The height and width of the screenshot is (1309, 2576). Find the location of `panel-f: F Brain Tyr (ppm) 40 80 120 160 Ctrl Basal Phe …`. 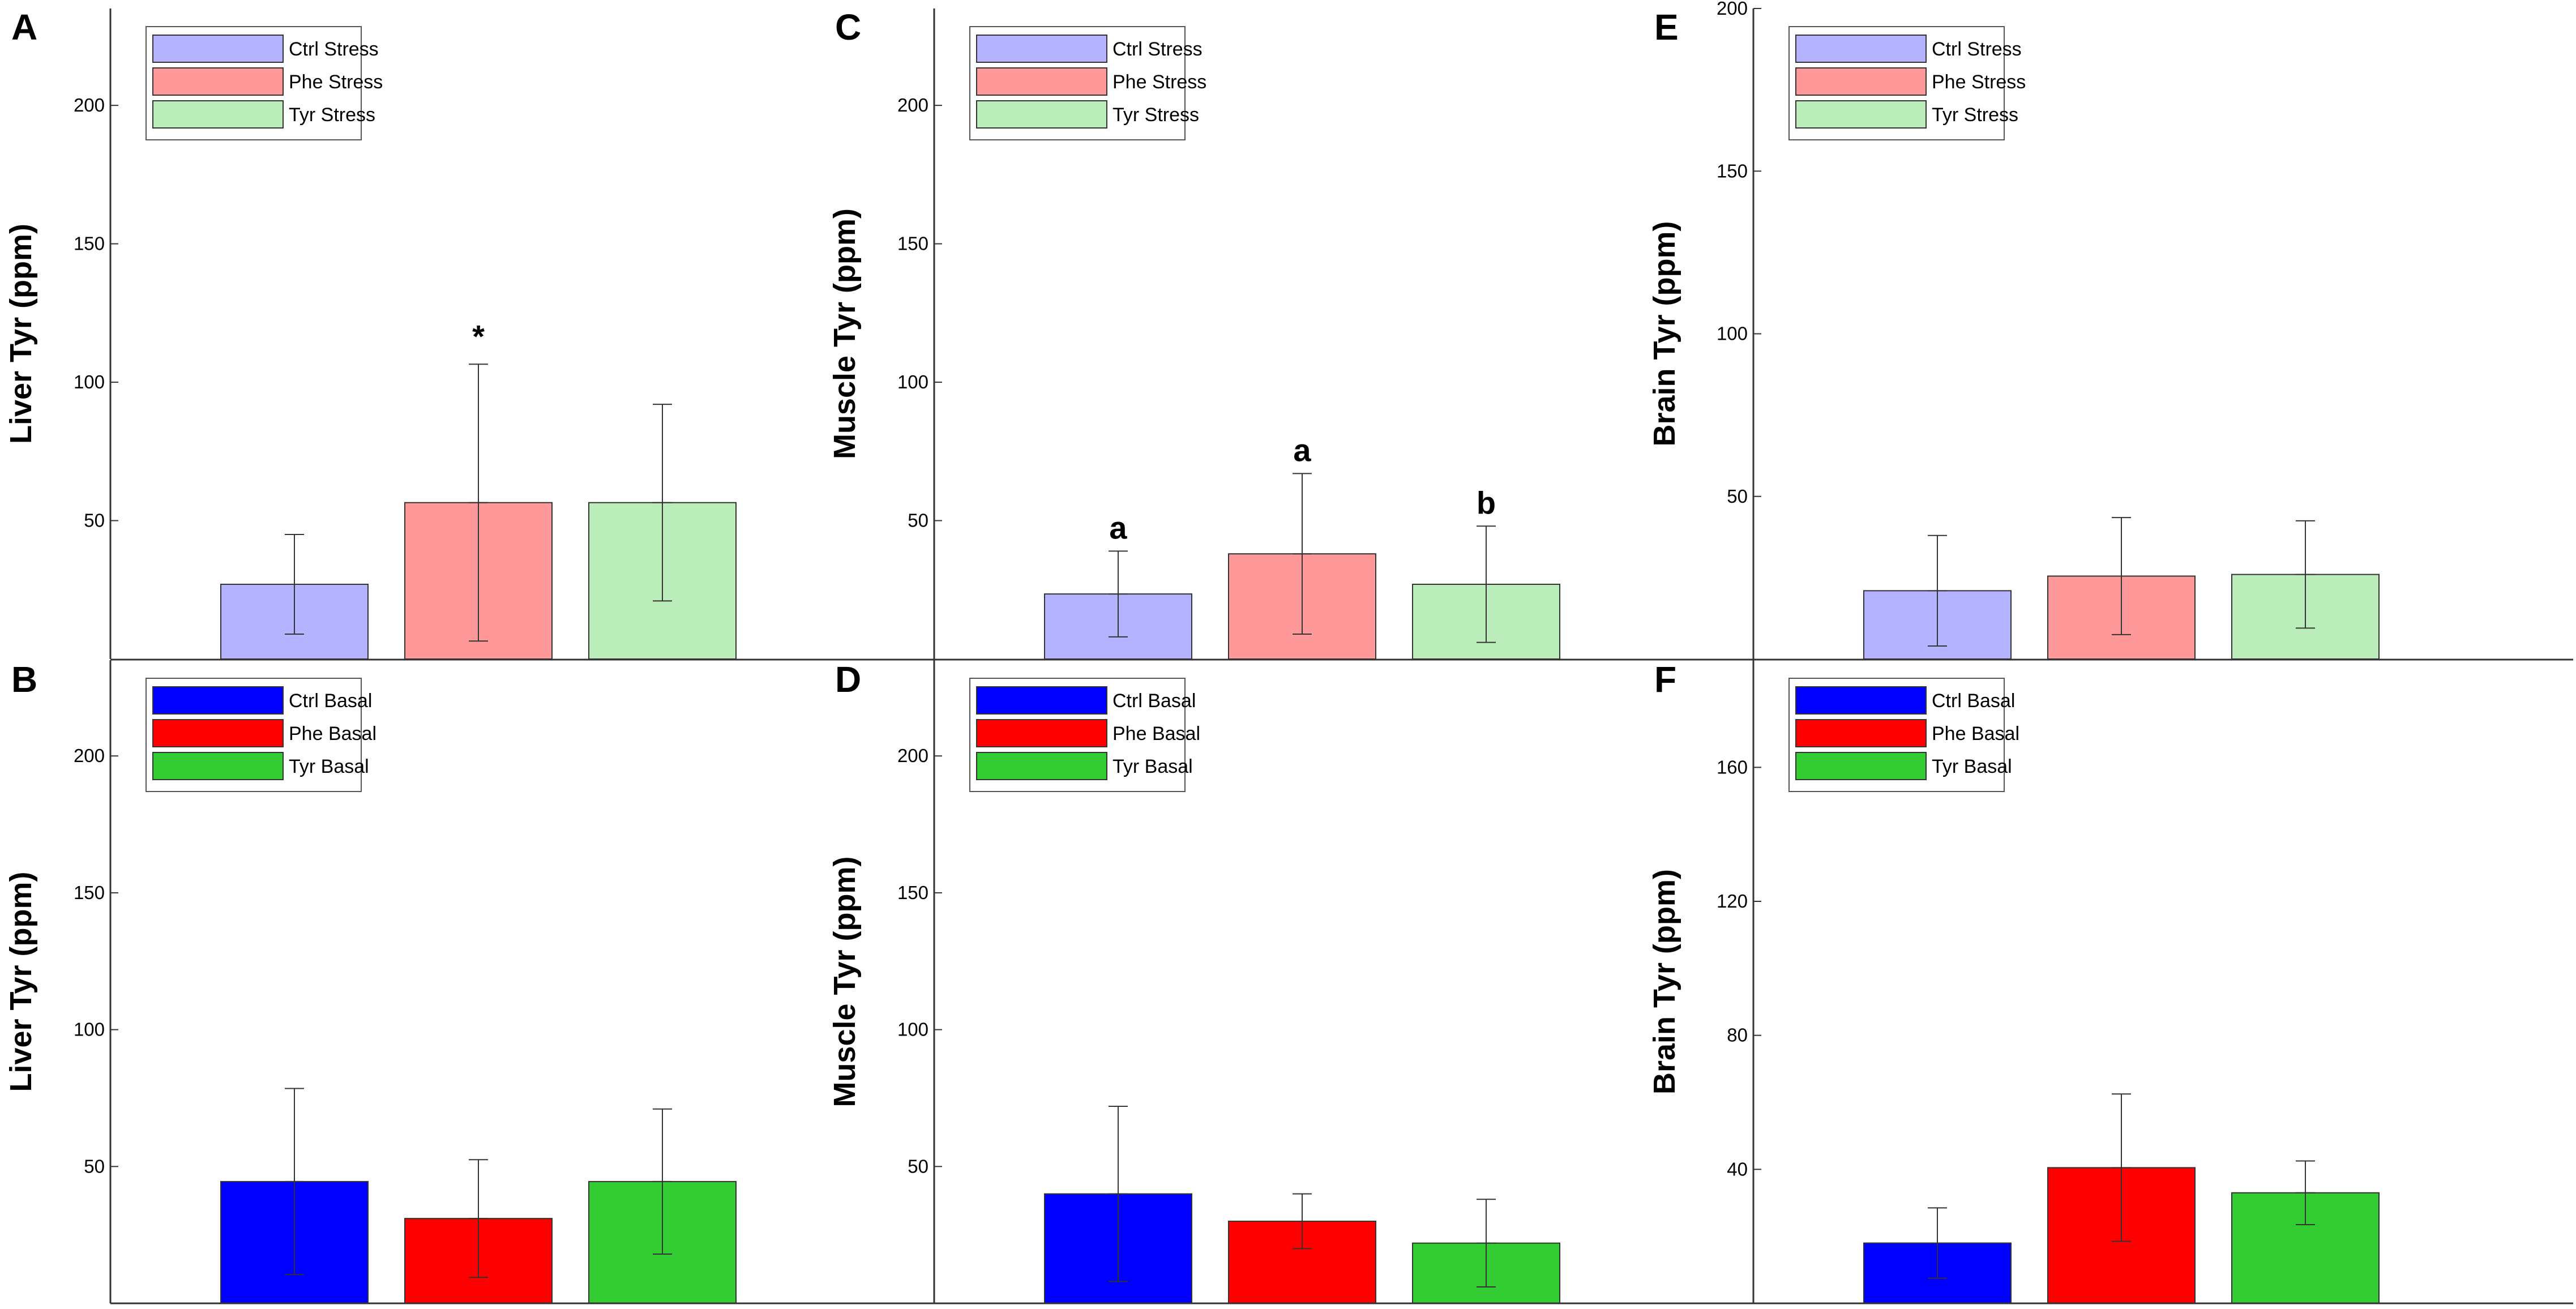

panel-f: F Brain Tyr (ppm) 40 80 120 160 Ctrl Basal Phe … is located at coordinates (2014, 981).